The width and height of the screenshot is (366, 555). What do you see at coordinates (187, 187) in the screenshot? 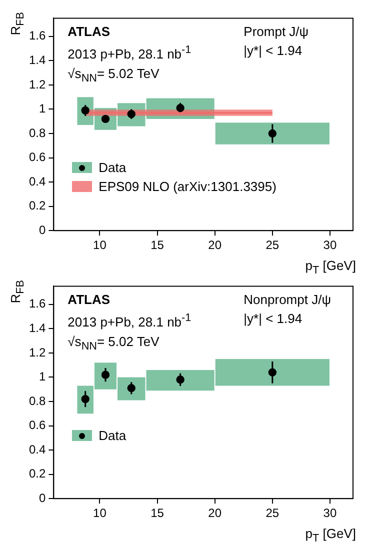
I see `legend-label: EPS09 NLO (arXiv:1301.3395)` at bounding box center [187, 187].